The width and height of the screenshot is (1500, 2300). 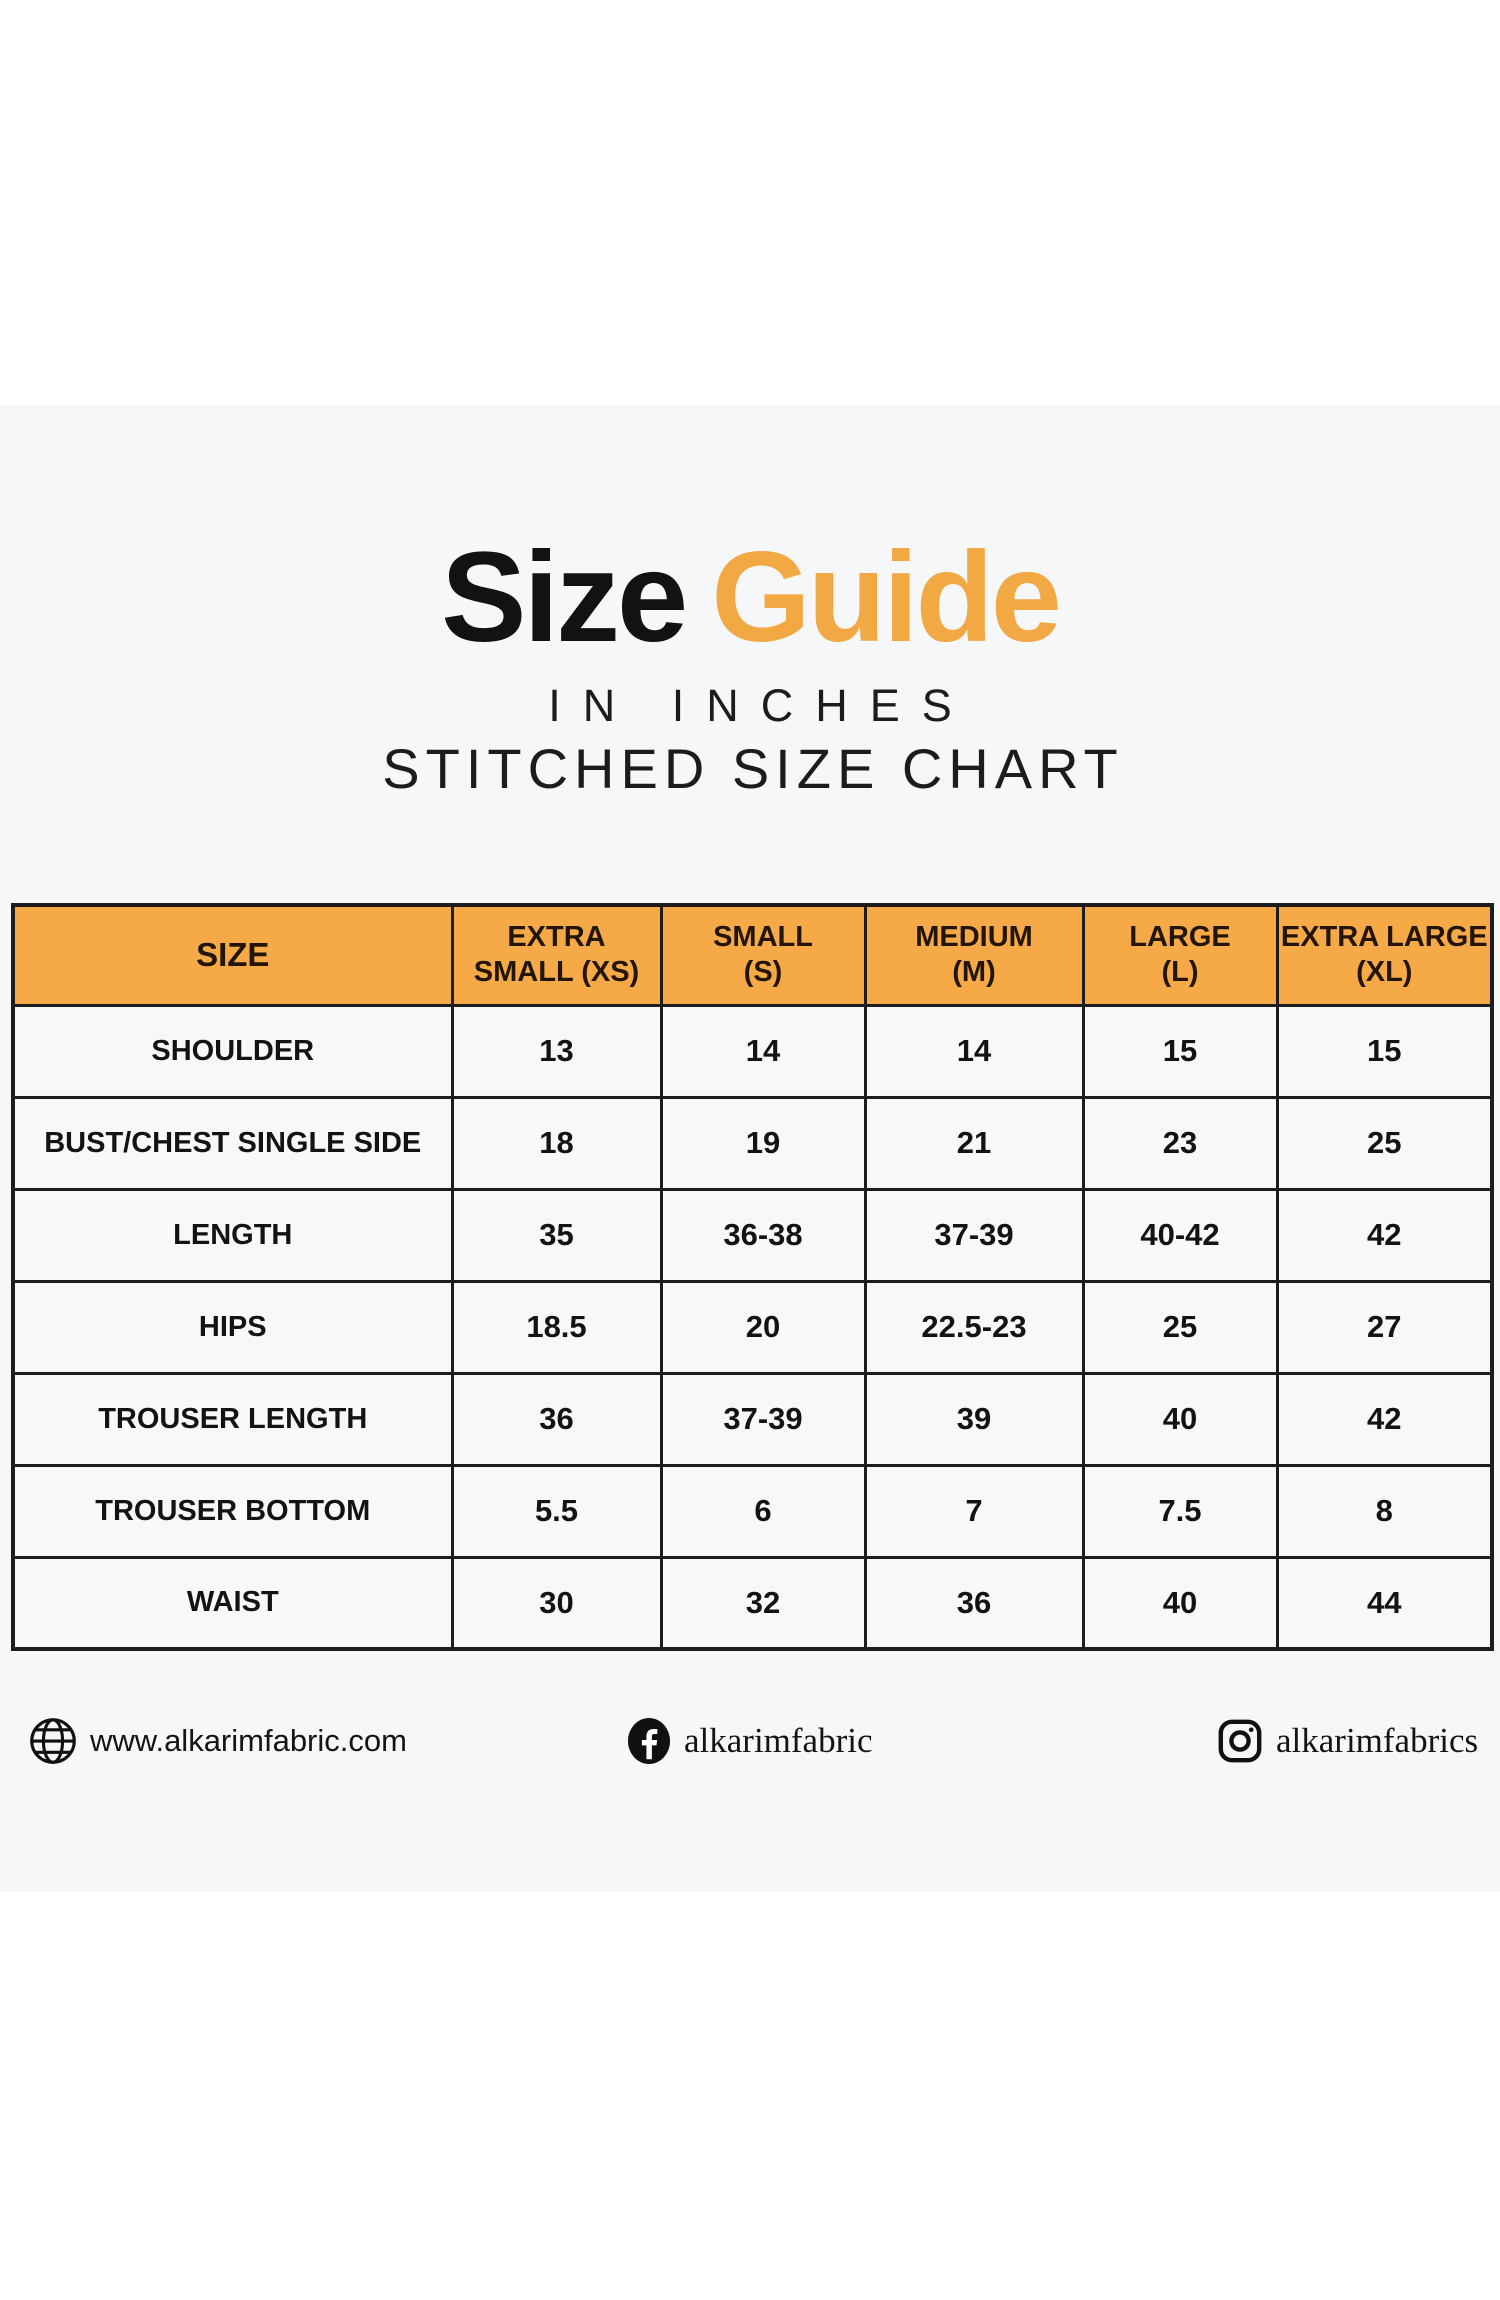 What do you see at coordinates (556, 972) in the screenshot?
I see `col-header-xs-line2: SMALL (XS)` at bounding box center [556, 972].